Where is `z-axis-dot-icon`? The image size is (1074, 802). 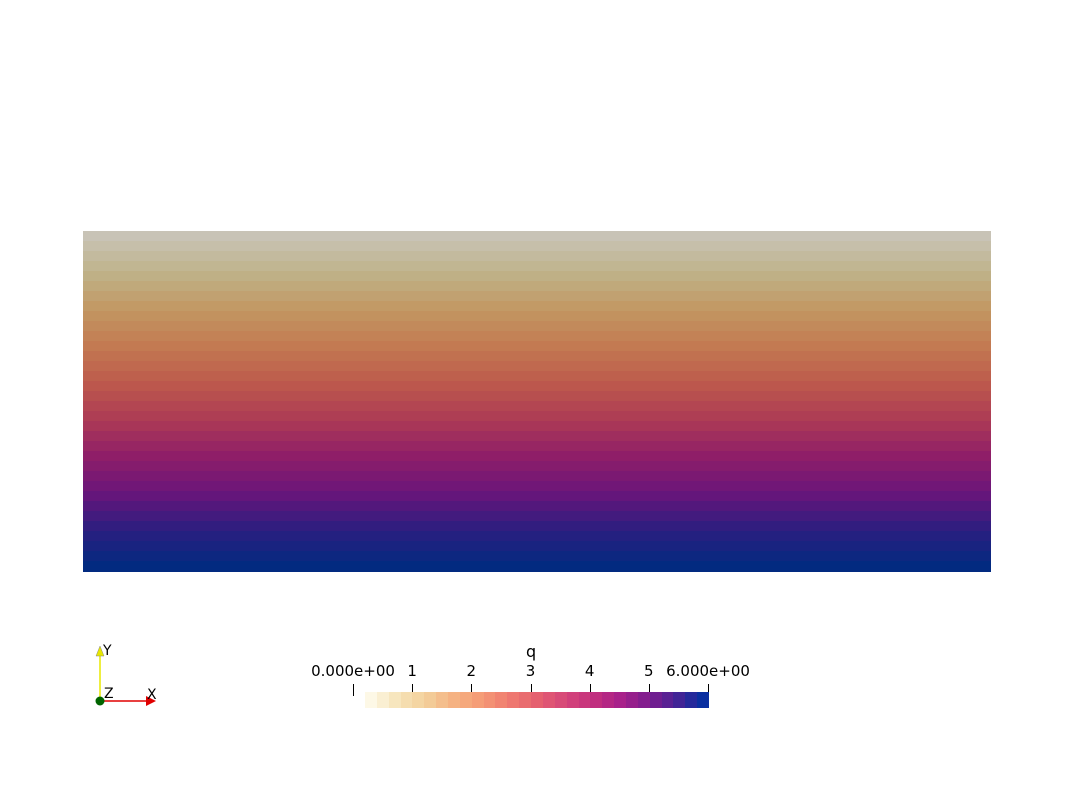 z-axis-dot-icon is located at coordinates (100, 701).